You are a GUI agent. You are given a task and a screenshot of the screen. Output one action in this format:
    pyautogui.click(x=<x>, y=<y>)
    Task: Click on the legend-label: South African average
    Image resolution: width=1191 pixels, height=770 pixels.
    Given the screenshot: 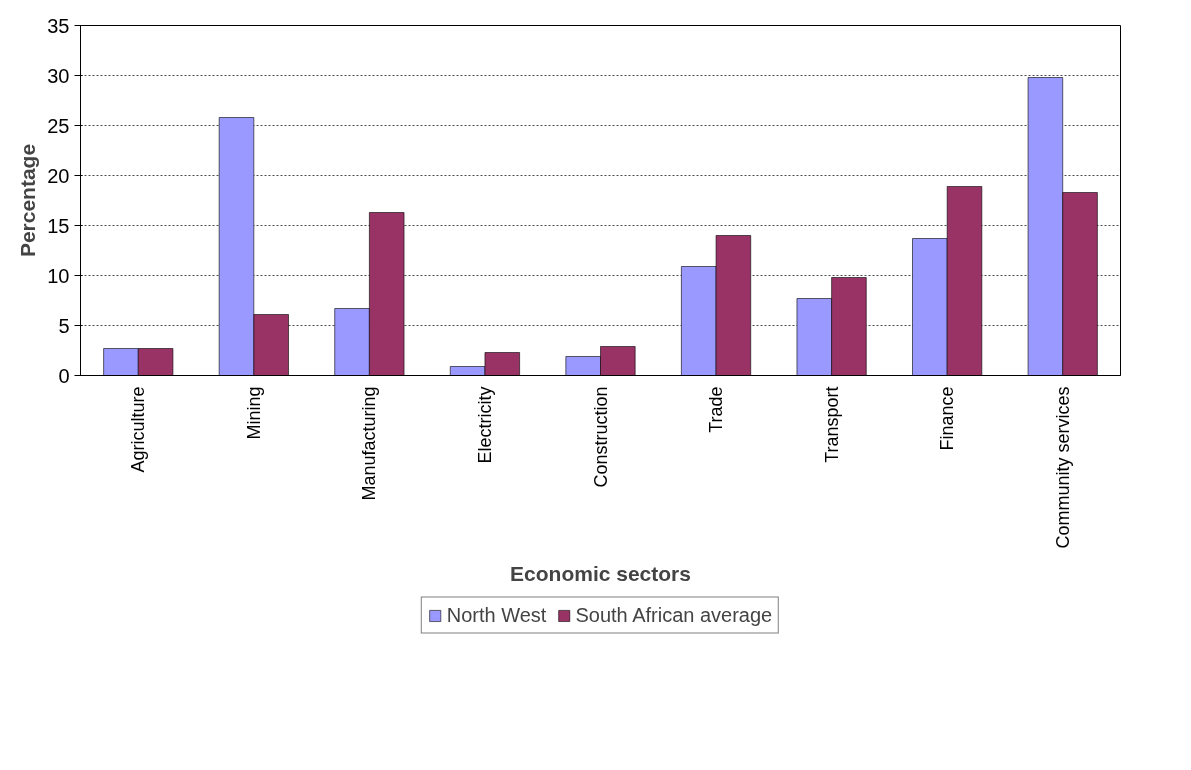 What is the action you would take?
    pyautogui.click(x=674, y=615)
    